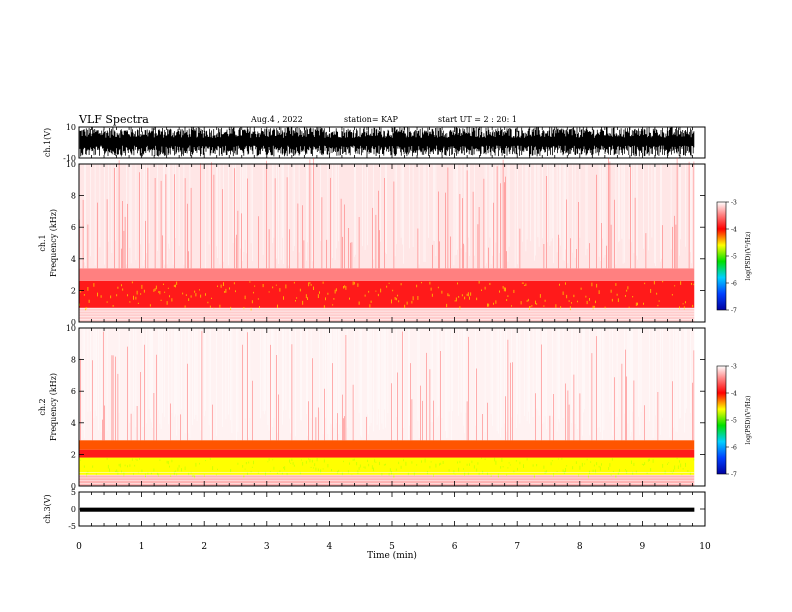 Image resolution: width=792 pixels, height=612 pixels. I want to click on ch3-waveform-trace, so click(387, 509).